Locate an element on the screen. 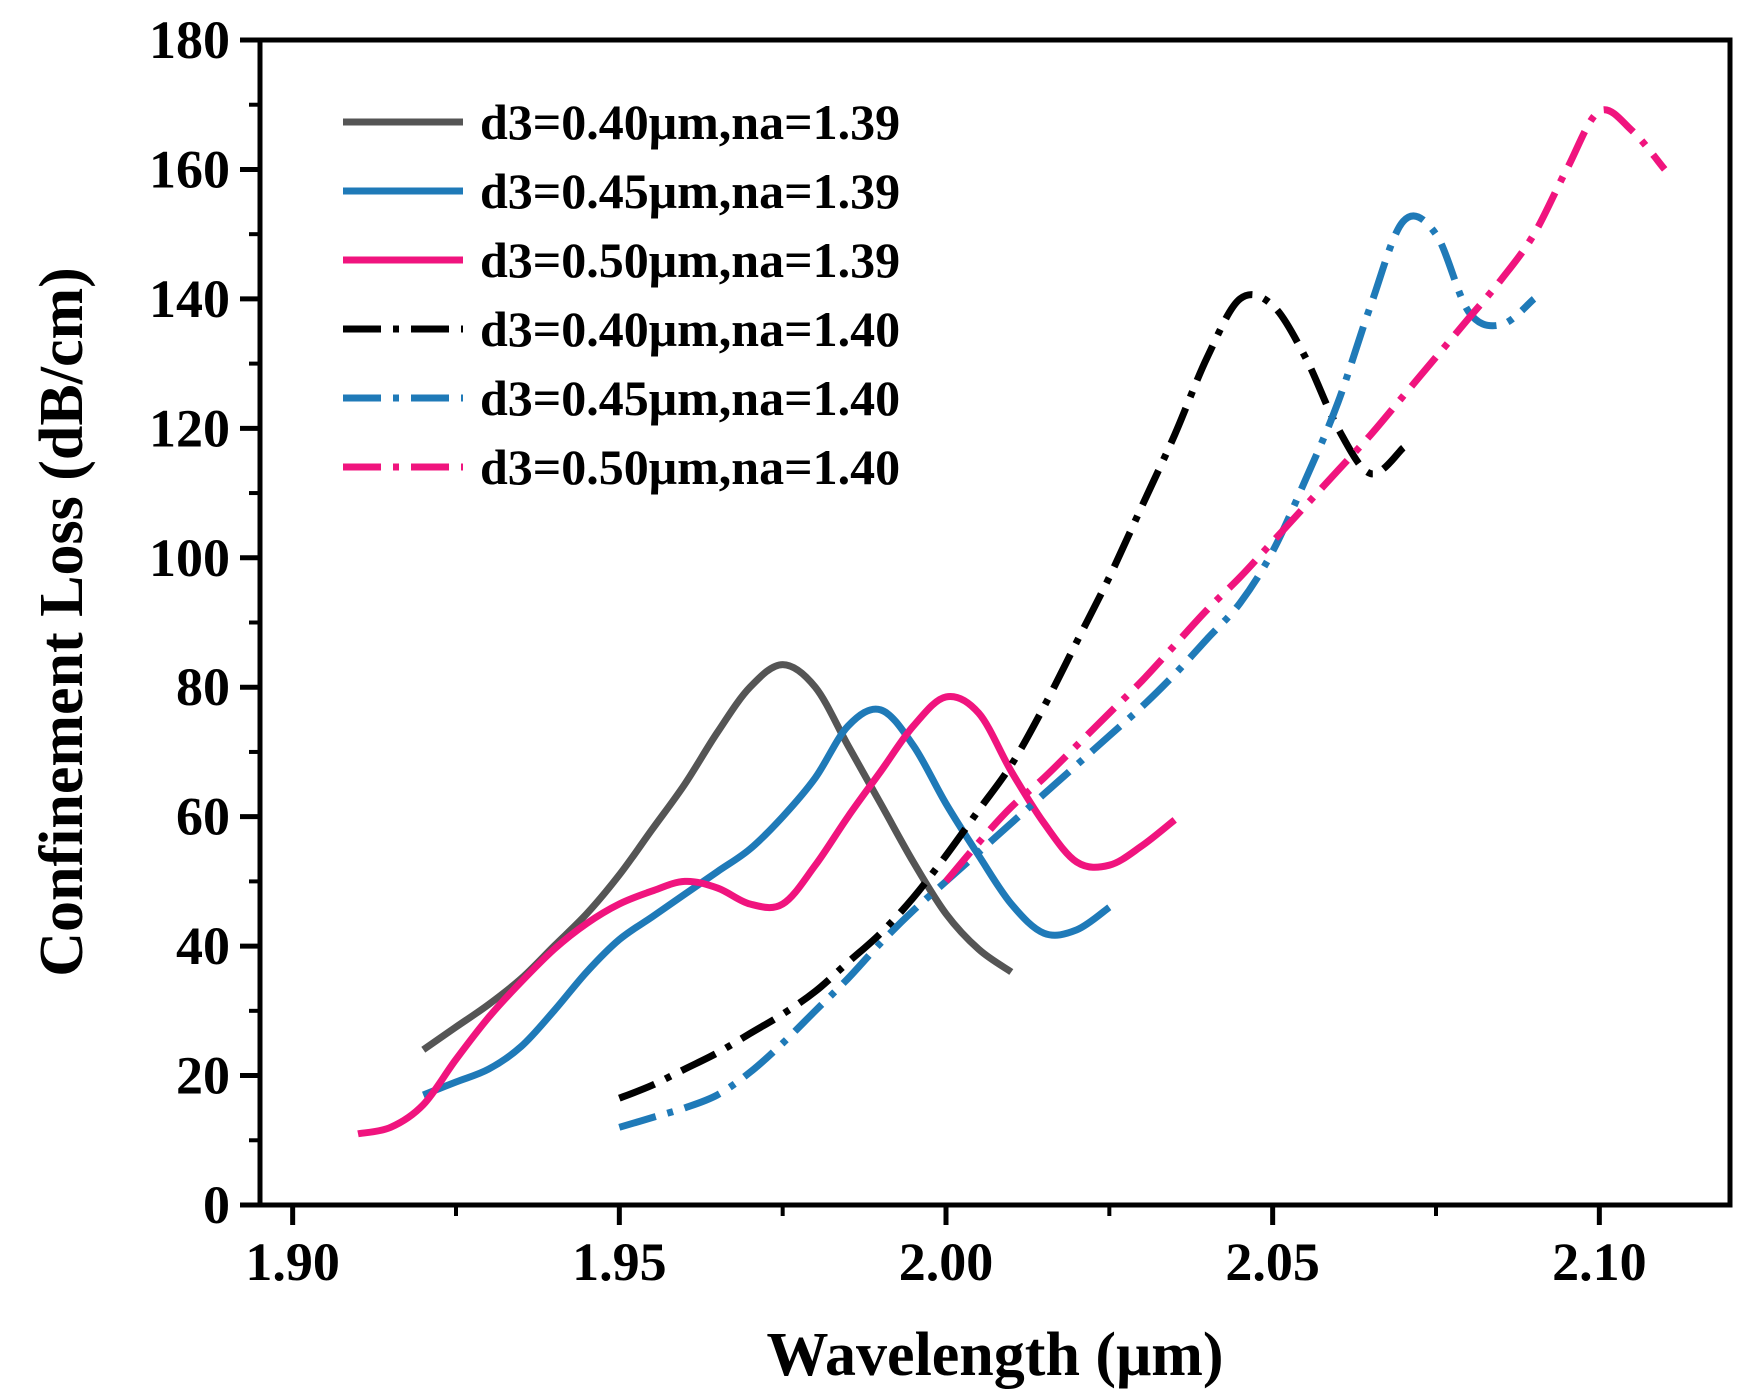 Image resolution: width=1757 pixels, height=1395 pixels. y-tick-label-9: 180 is located at coordinates (189, 40).